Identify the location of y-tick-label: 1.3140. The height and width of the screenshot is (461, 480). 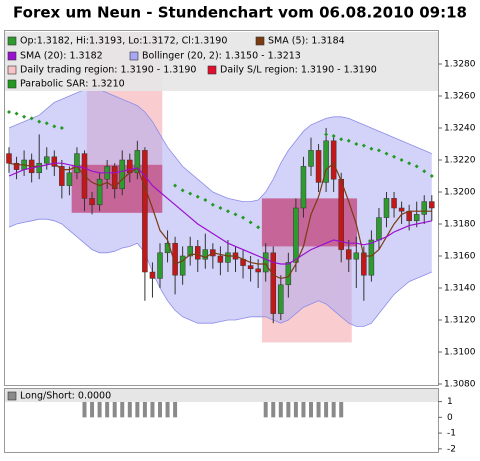
(460, 289).